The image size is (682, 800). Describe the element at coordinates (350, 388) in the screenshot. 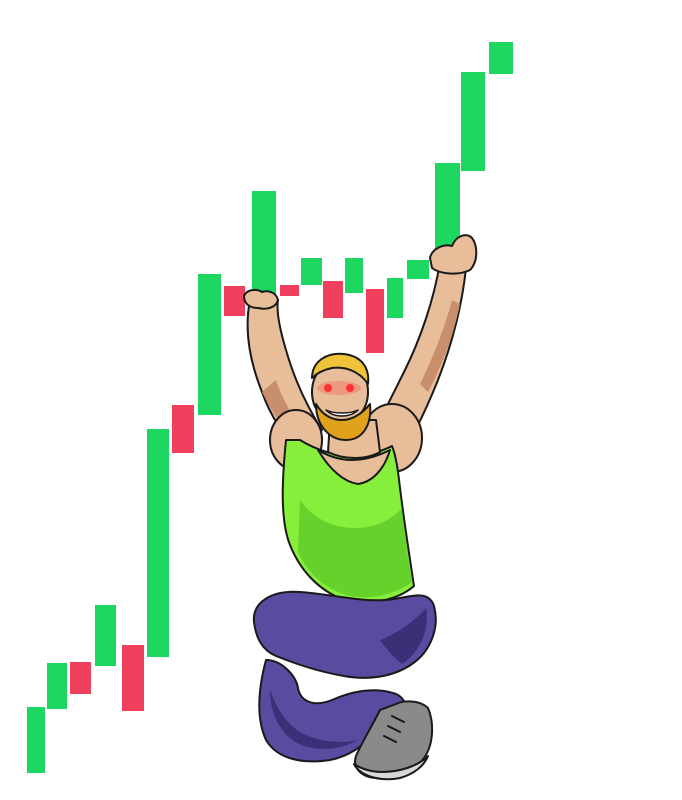

I see `right-eye-icon` at that location.